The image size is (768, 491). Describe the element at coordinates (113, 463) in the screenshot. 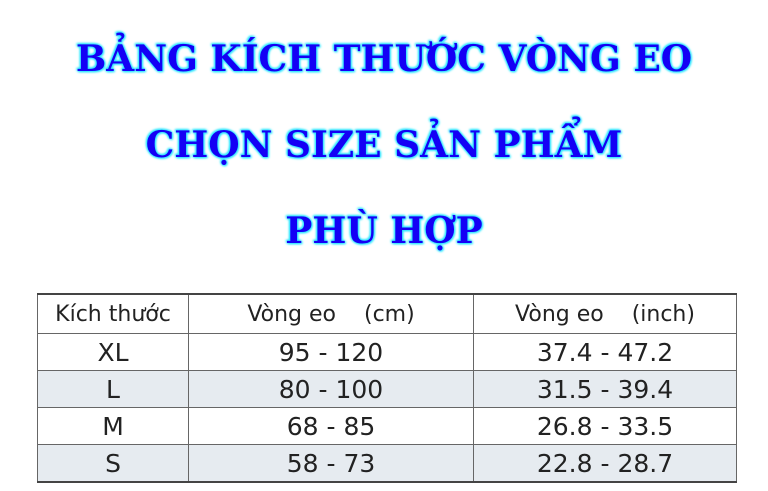

I see `size-cell: S` at that location.